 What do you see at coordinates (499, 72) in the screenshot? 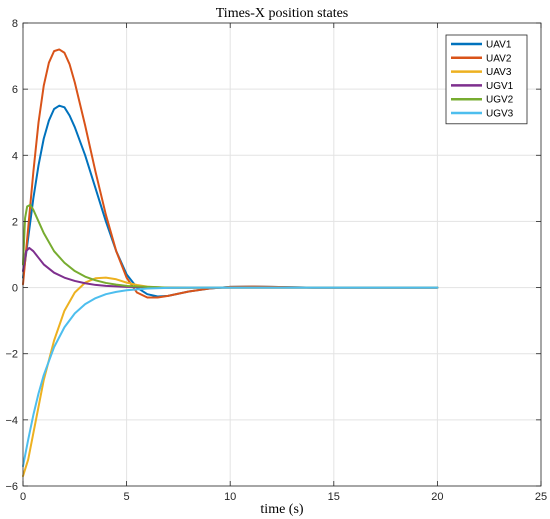
I see `legend-label-uav3: UAV3` at bounding box center [499, 72].